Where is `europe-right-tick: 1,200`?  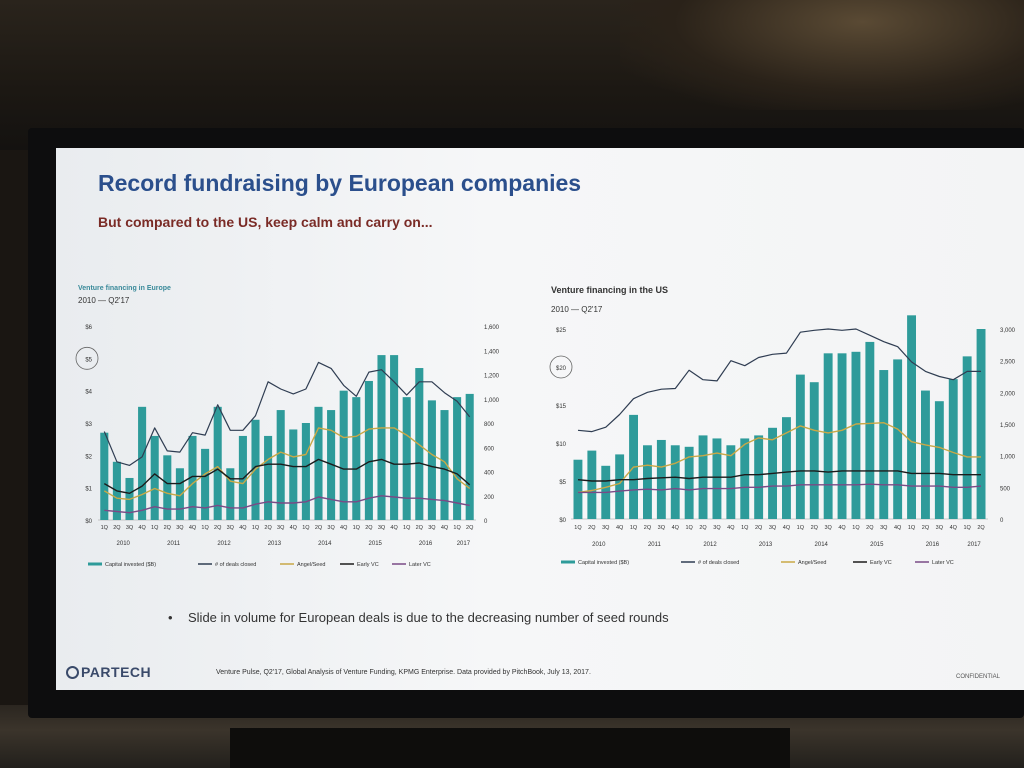
europe-right-tick: 1,200 is located at coordinates (492, 377).